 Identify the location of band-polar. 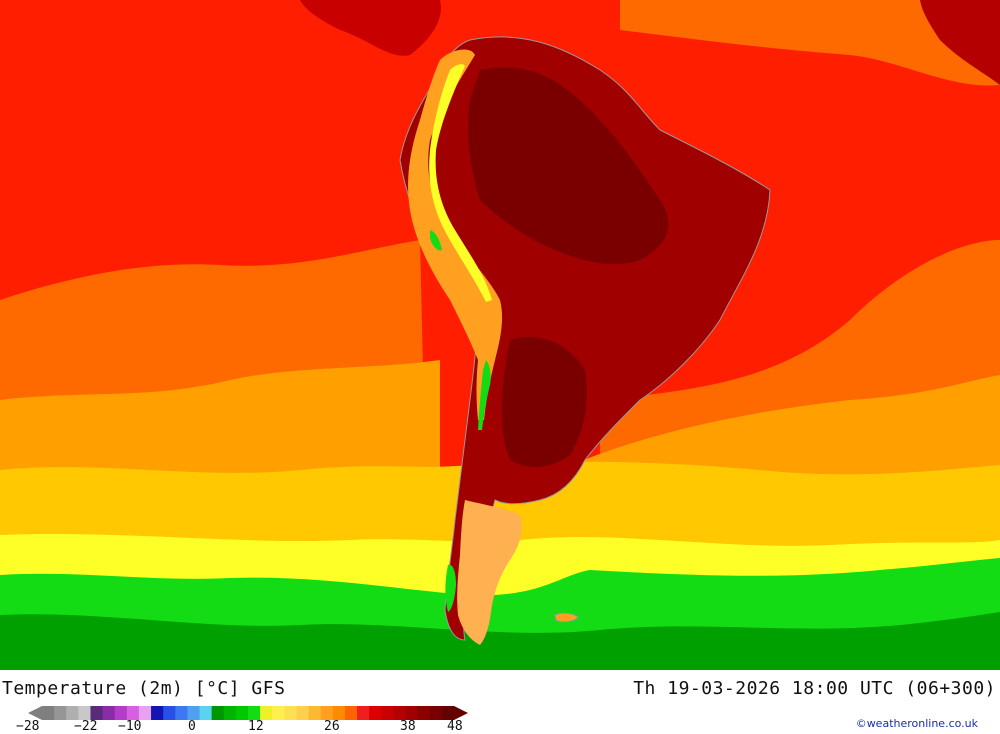
(500, 641).